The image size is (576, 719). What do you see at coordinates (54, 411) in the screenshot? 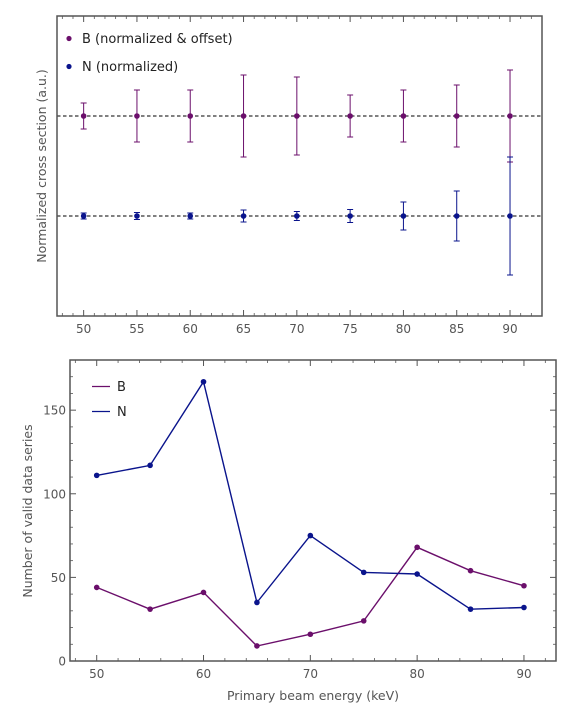
I see `y-tick-label: 150` at bounding box center [54, 411].